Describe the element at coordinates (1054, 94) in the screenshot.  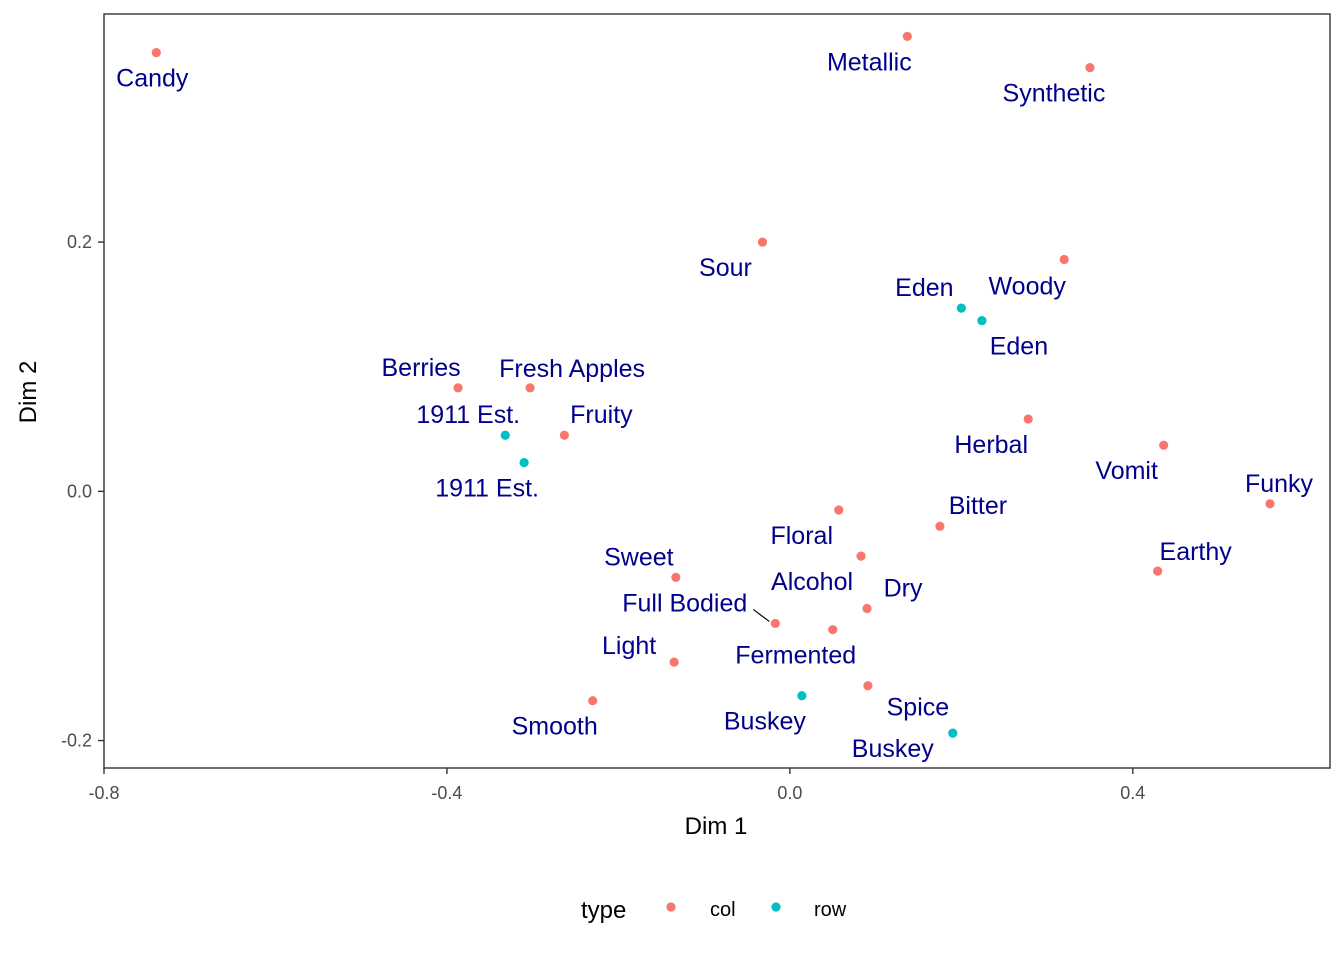
I see `data-label: Synthetic` at that location.